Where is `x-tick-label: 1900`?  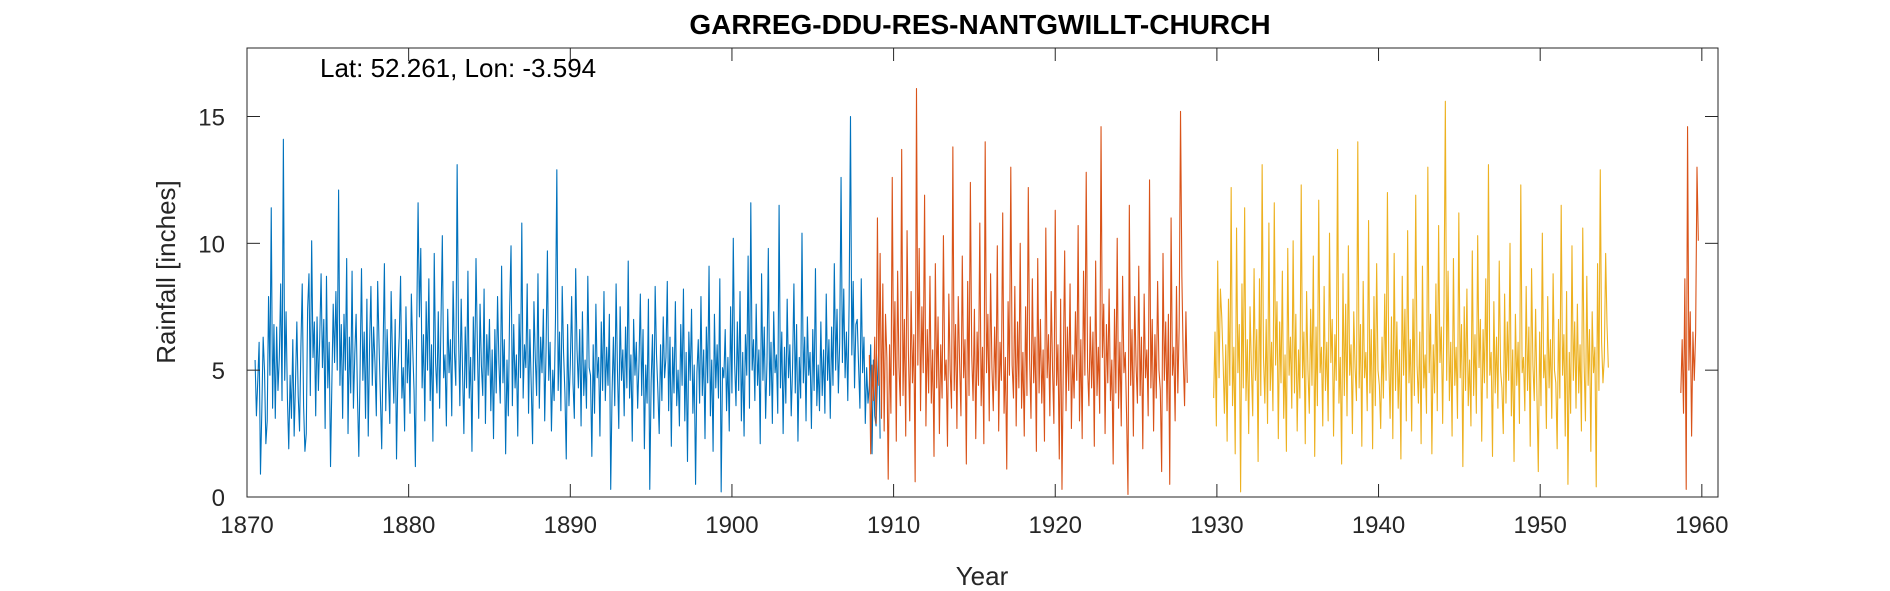
x-tick-label: 1900 is located at coordinates (731, 525).